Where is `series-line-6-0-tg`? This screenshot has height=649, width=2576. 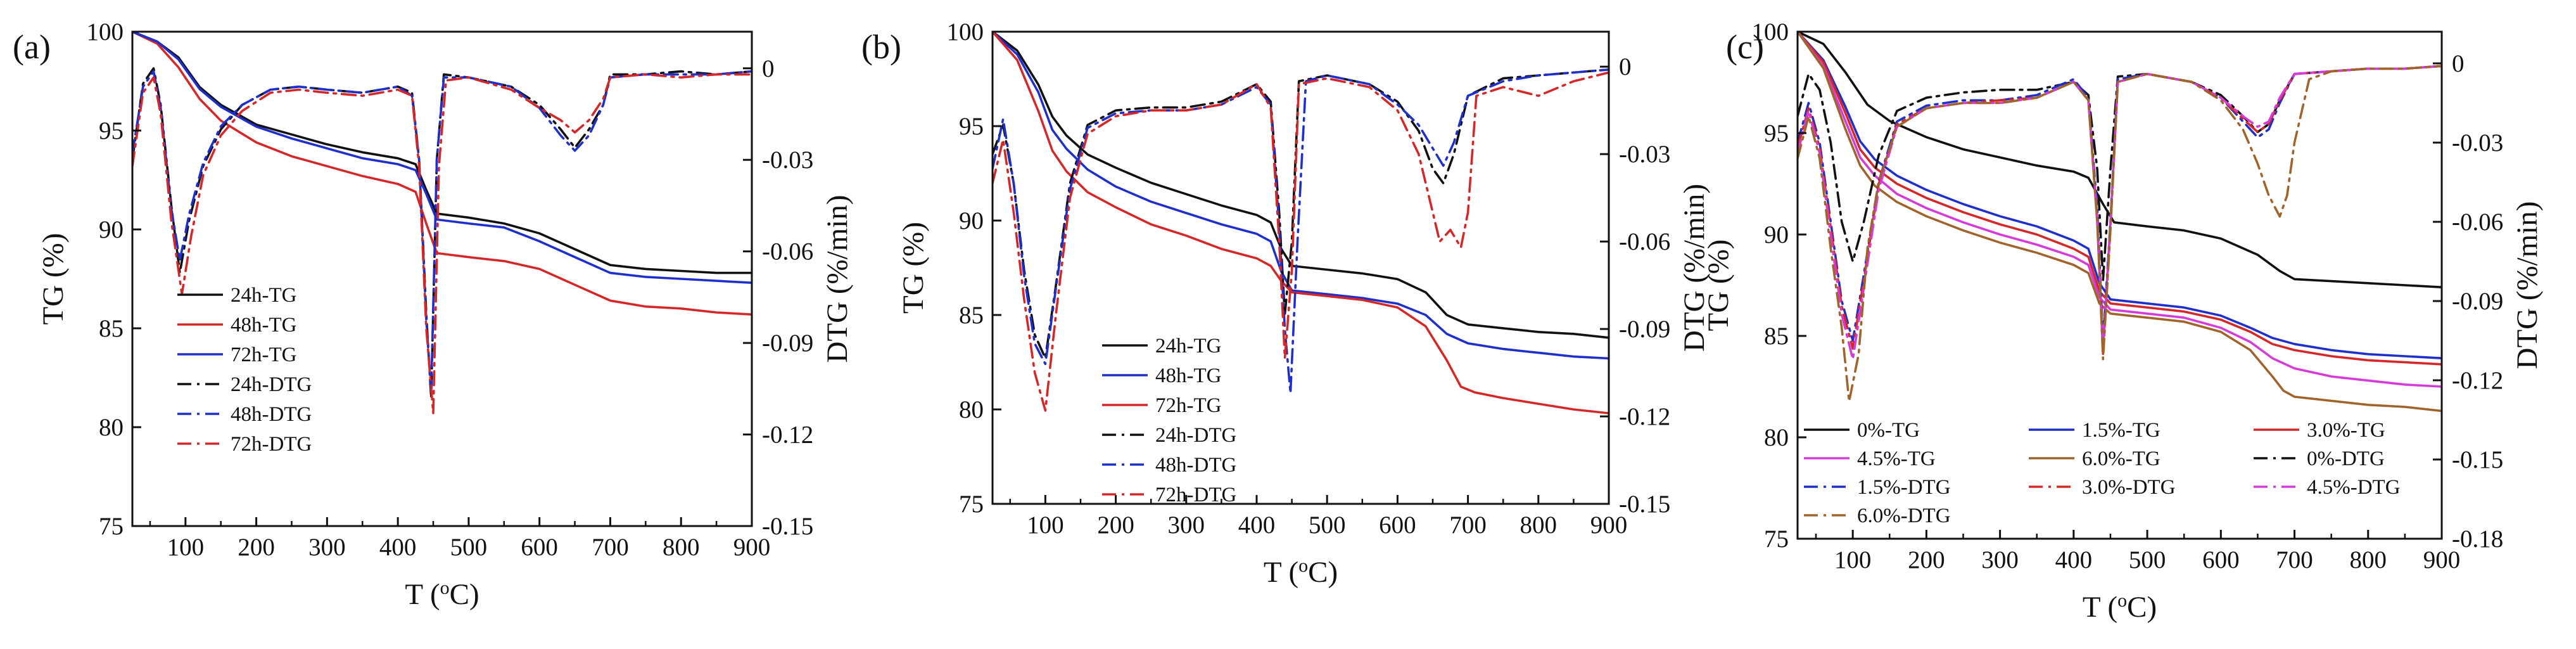
series-line-6-0-tg is located at coordinates (2120, 222).